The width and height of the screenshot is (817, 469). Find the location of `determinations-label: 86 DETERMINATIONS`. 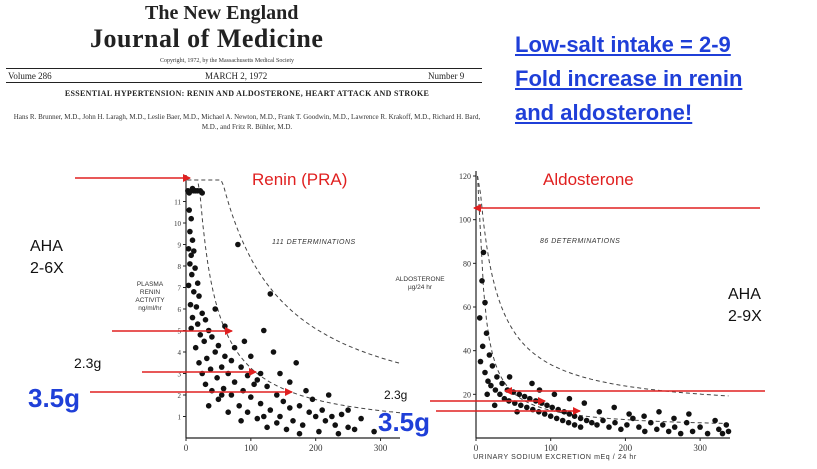

determinations-label: 86 DETERMINATIONS is located at coordinates (580, 241).